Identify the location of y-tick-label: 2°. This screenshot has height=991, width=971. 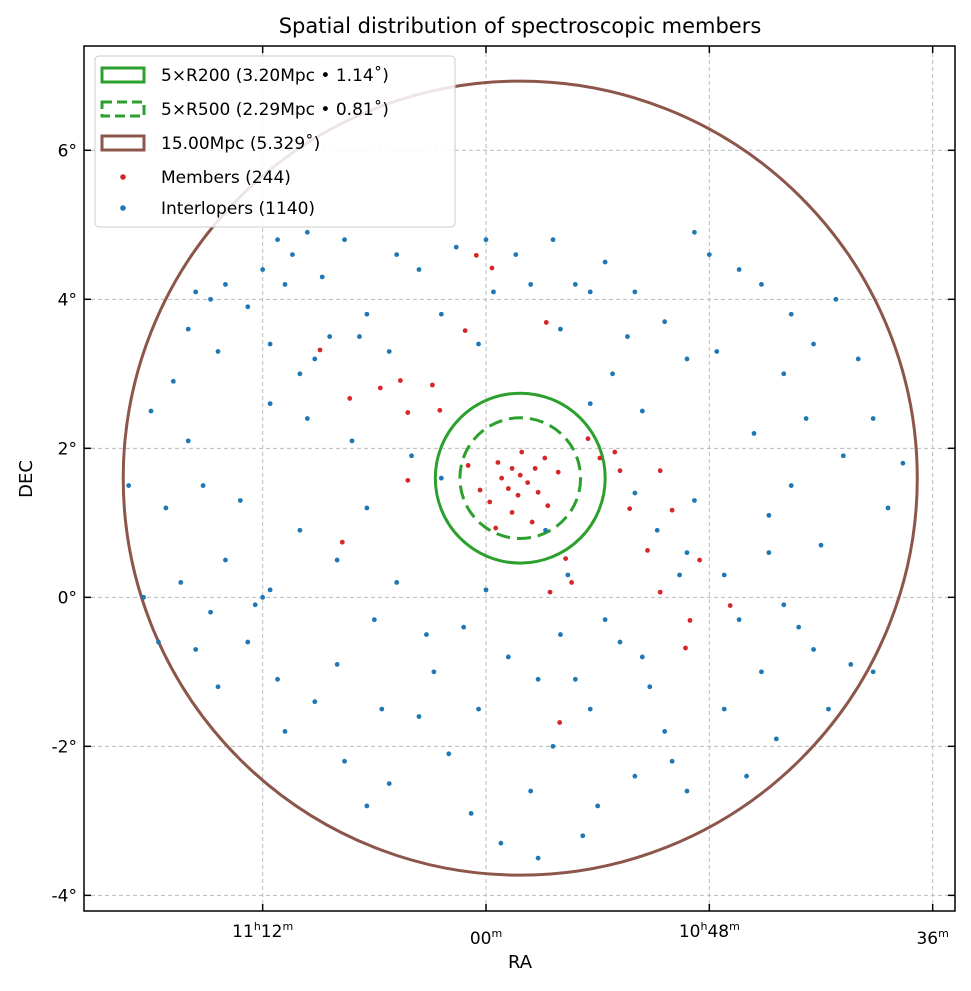
(67, 449).